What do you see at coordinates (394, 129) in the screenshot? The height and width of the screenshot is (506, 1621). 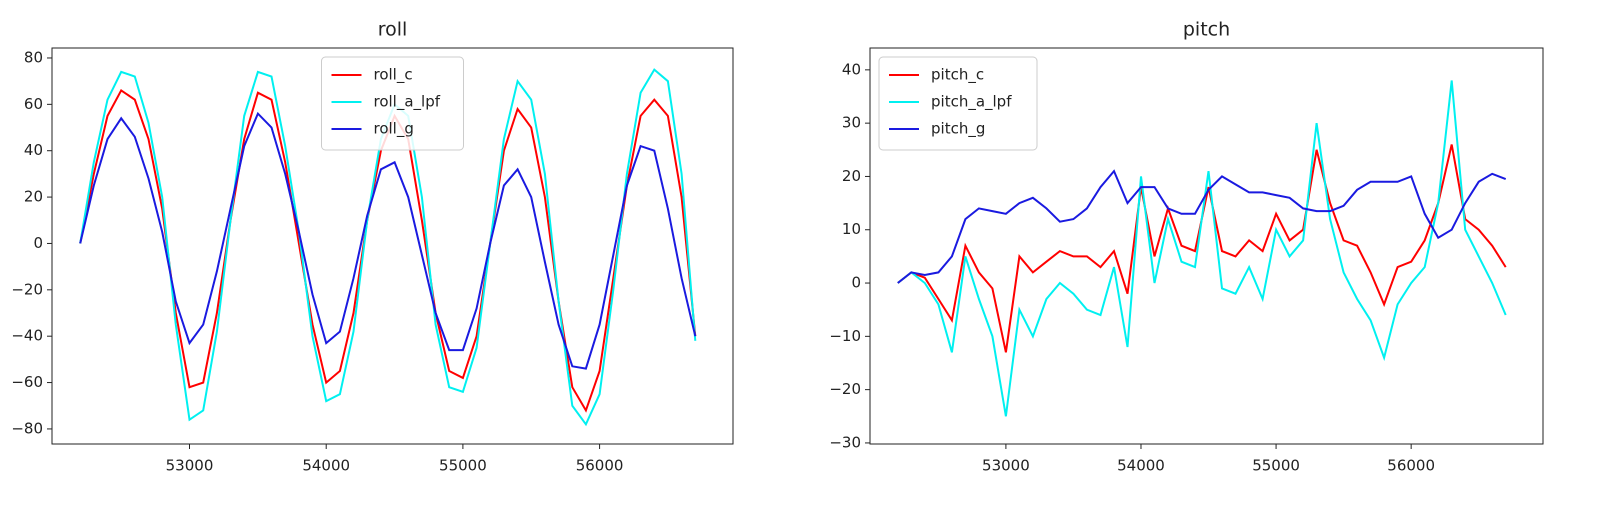 I see `legend-label: roll_g` at bounding box center [394, 129].